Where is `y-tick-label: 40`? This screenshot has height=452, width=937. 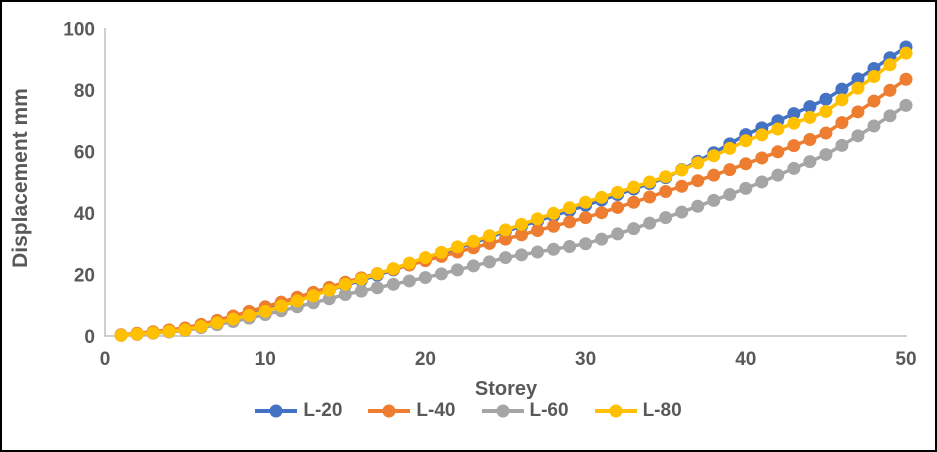
y-tick-label: 40 is located at coordinates (84, 214).